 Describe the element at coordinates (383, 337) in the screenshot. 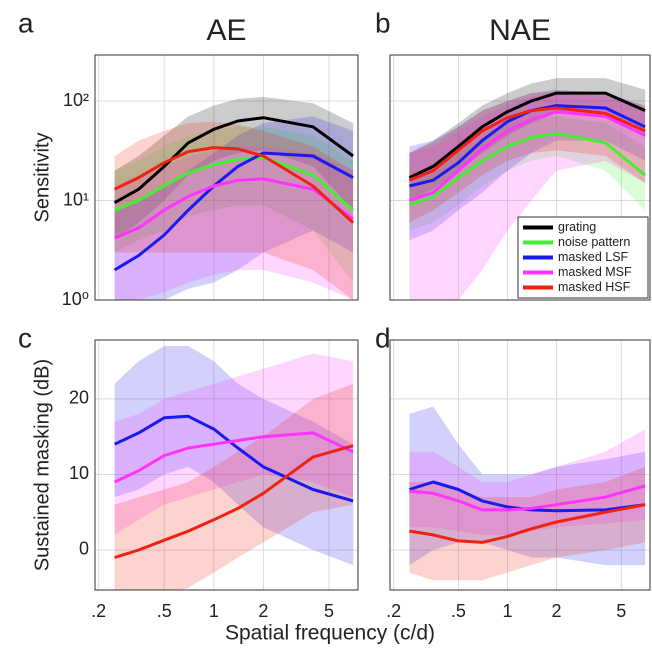

I see `panel-label: d` at that location.